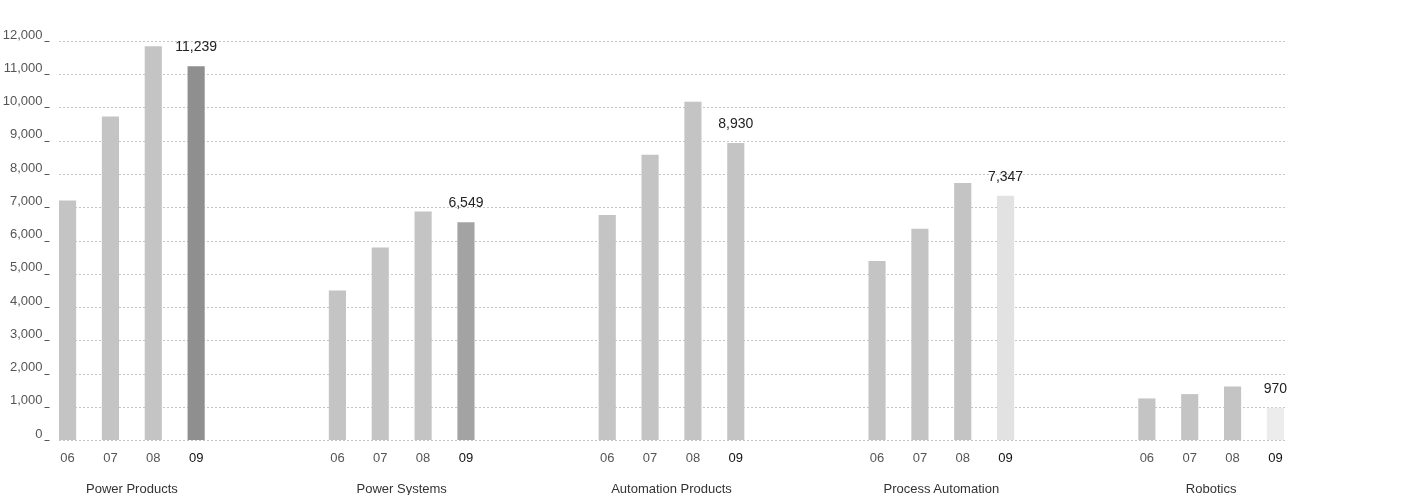  I want to click on x-tick-label: Process Automation, so click(941, 488).